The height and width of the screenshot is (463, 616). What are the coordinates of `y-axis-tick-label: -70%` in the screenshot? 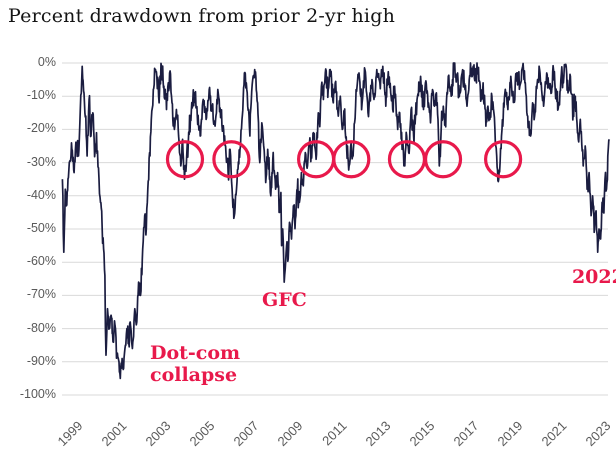 It's located at (41, 294).